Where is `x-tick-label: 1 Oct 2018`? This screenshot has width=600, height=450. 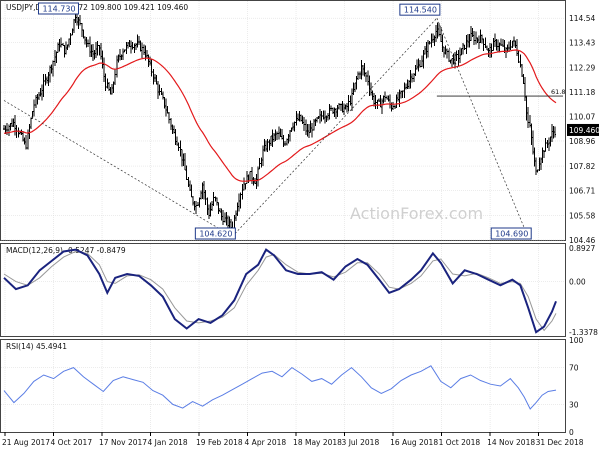 x-tick-label: 1 Oct 2018 is located at coordinates (460, 442).